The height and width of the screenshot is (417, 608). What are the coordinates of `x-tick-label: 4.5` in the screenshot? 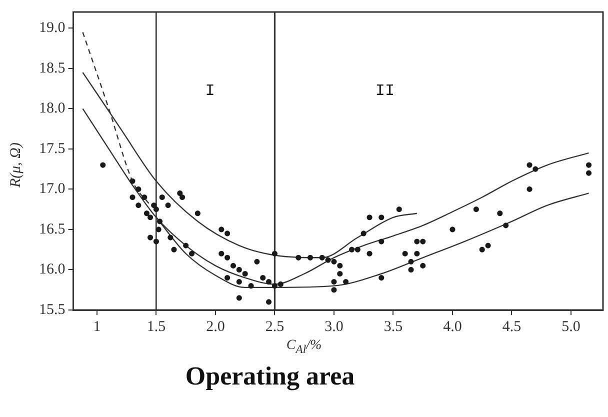 It's located at (512, 326).